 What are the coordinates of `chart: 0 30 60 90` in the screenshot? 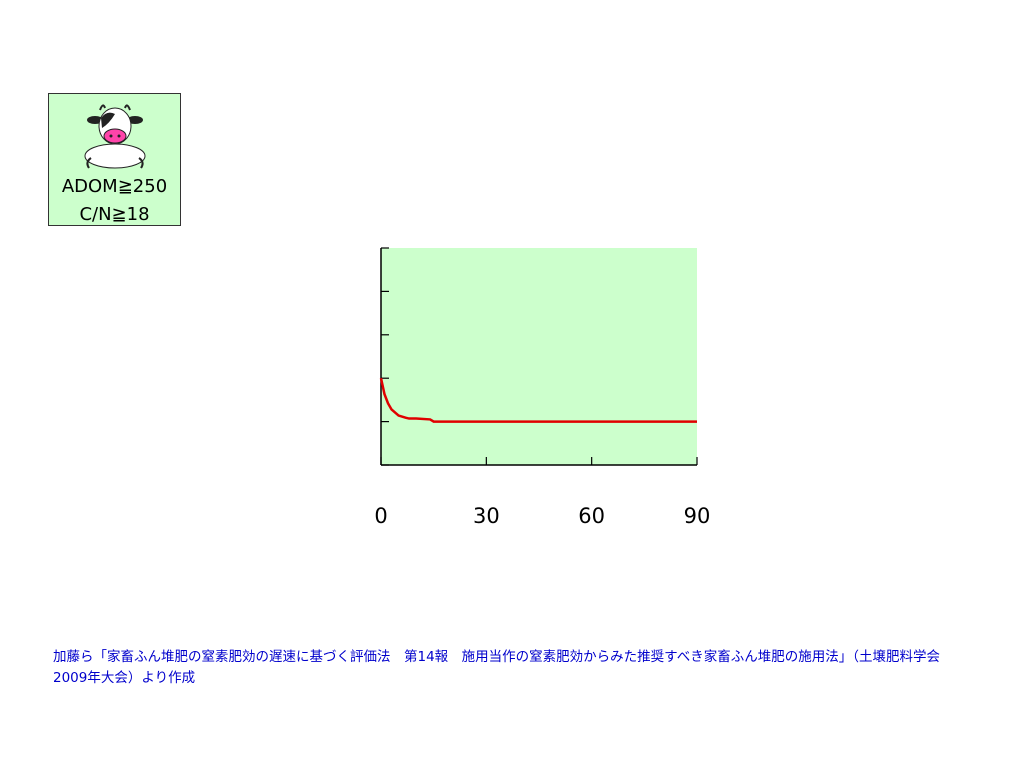 It's located at (542, 387).